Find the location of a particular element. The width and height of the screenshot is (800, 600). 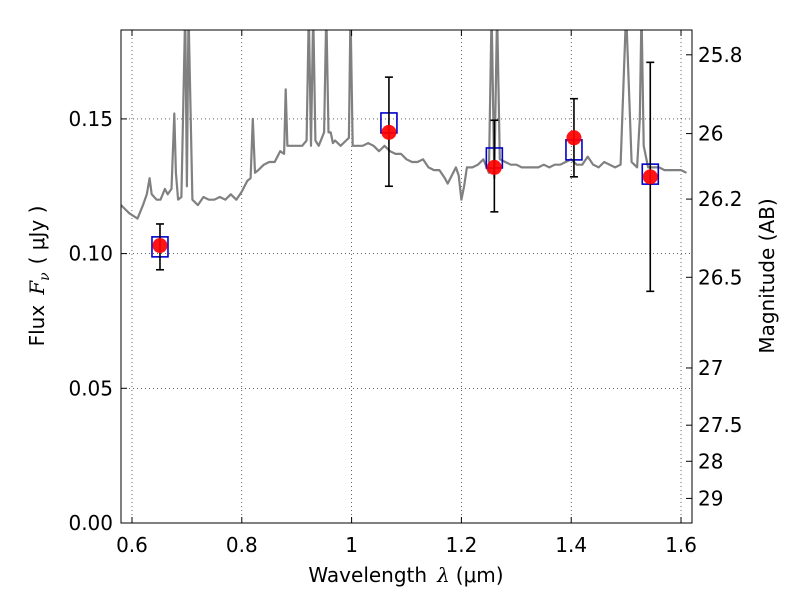

y2-tick-label: 29 is located at coordinates (710, 498).